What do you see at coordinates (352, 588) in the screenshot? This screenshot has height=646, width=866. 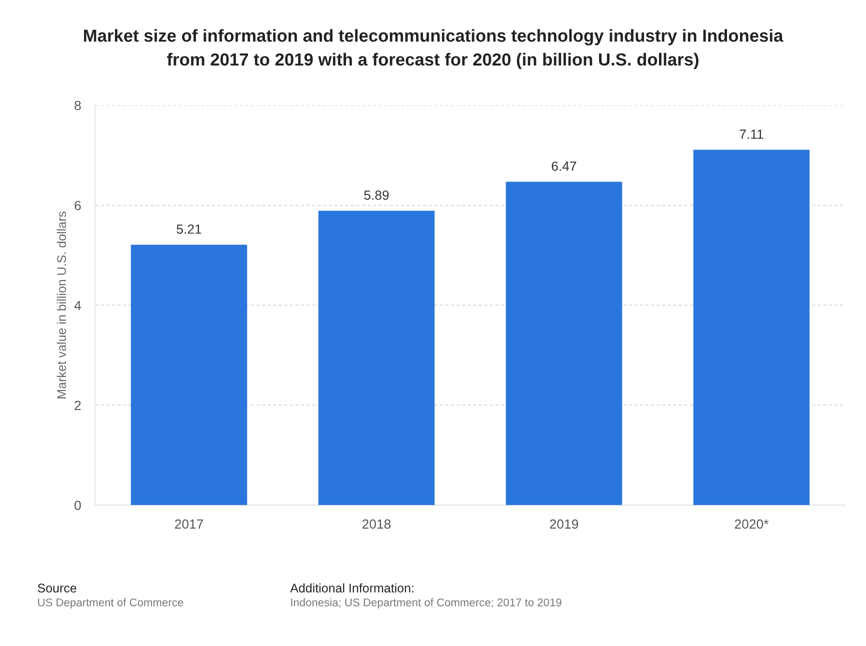 I see `text: Additional Information:` at bounding box center [352, 588].